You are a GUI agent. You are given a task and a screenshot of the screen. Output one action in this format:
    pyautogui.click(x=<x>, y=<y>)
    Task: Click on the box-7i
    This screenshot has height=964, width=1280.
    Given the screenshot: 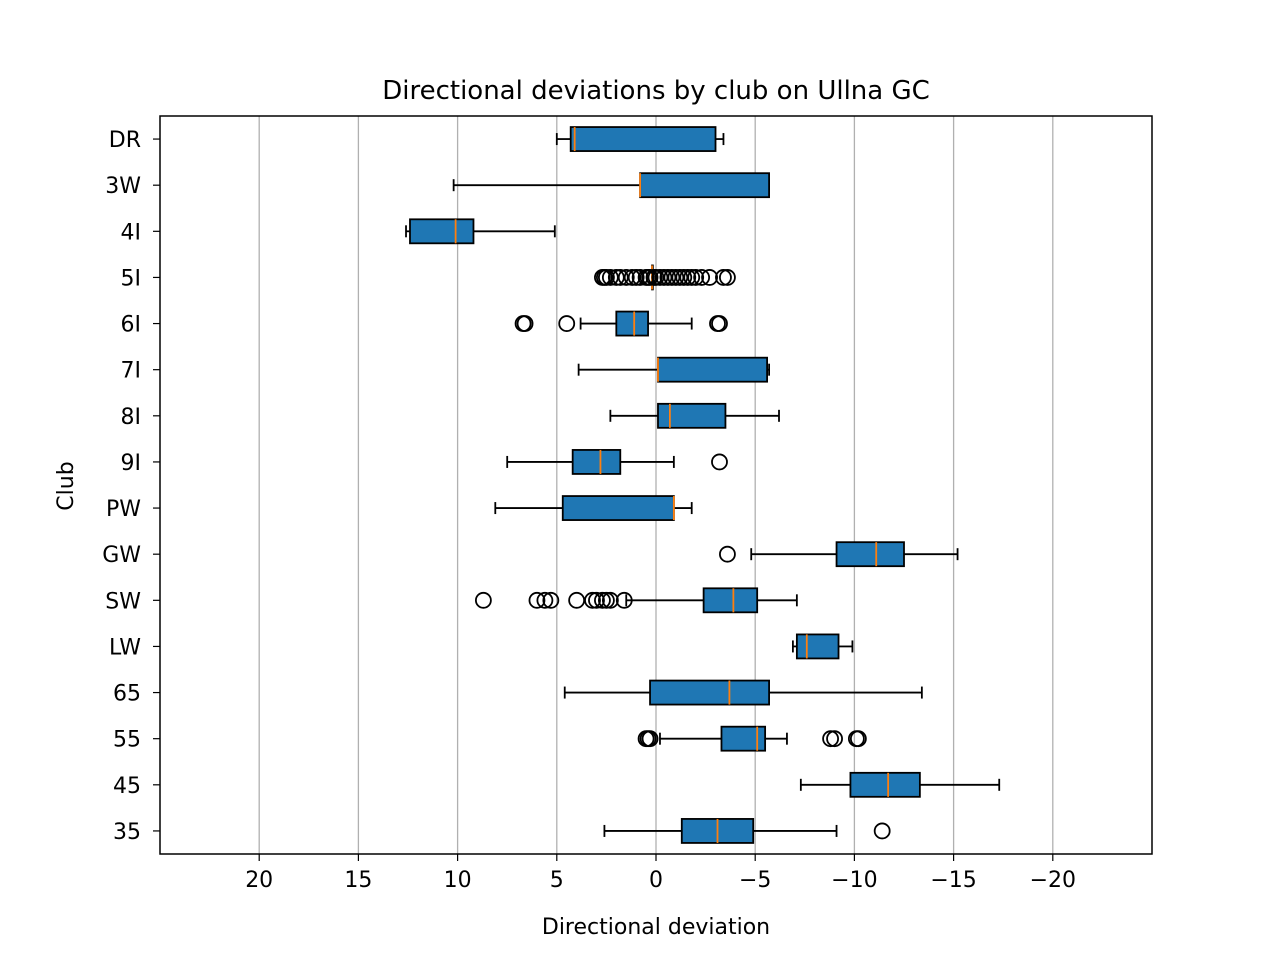 What is the action you would take?
    pyautogui.click(x=673, y=369)
    